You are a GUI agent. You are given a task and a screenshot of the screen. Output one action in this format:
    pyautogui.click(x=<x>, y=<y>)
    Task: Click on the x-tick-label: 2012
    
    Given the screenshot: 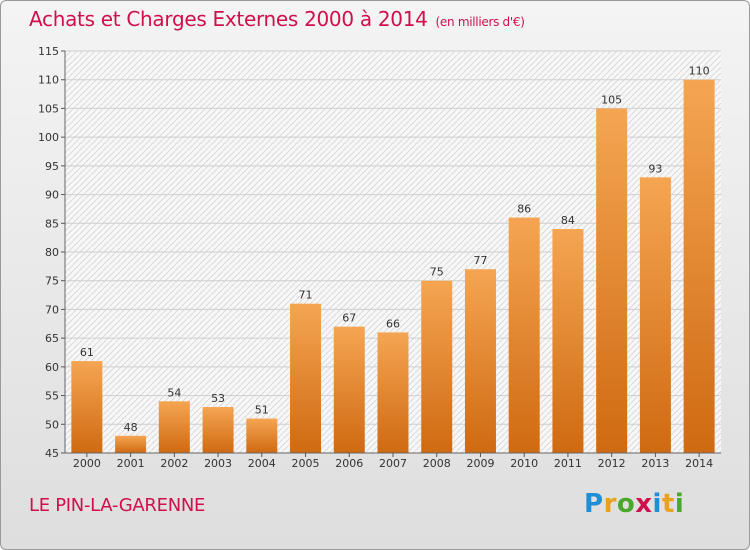 What is the action you would take?
    pyautogui.click(x=612, y=463)
    